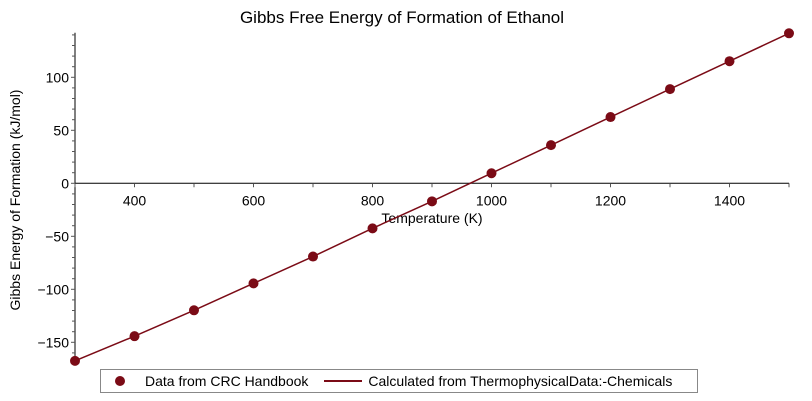  Describe the element at coordinates (431, 218) in the screenshot. I see `x-axis-label: Temperature (K)` at that location.